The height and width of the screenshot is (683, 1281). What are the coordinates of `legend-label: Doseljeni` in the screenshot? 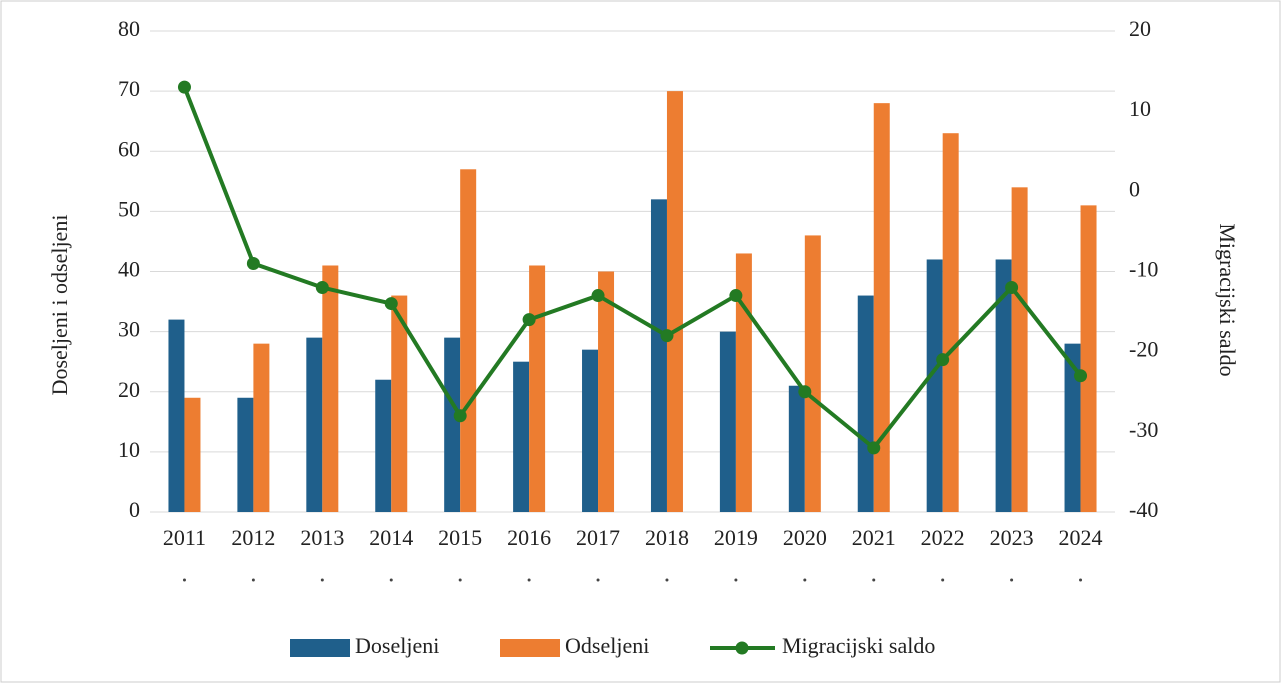 It's located at (397, 645).